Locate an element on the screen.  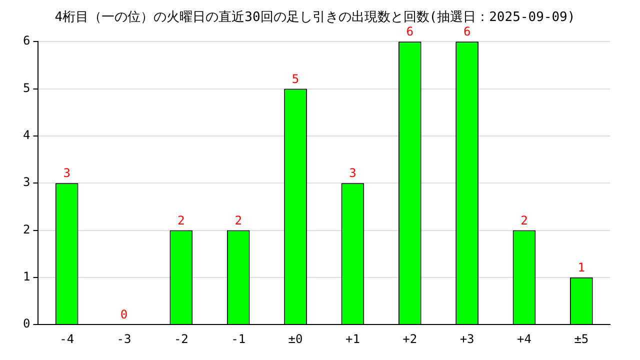
data-label: 0 is located at coordinates (124, 315).